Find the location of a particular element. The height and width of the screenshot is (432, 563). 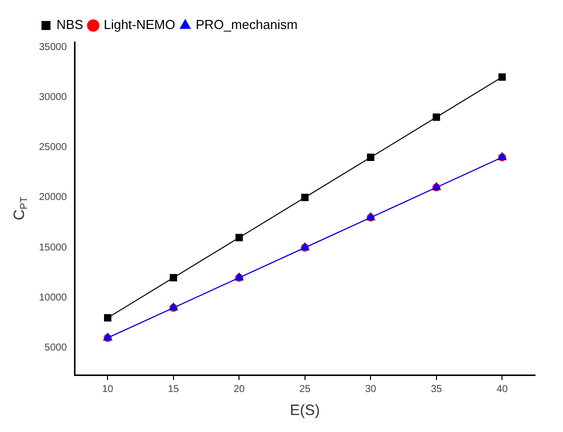

y-axis-title: CPT is located at coordinates (20, 208).